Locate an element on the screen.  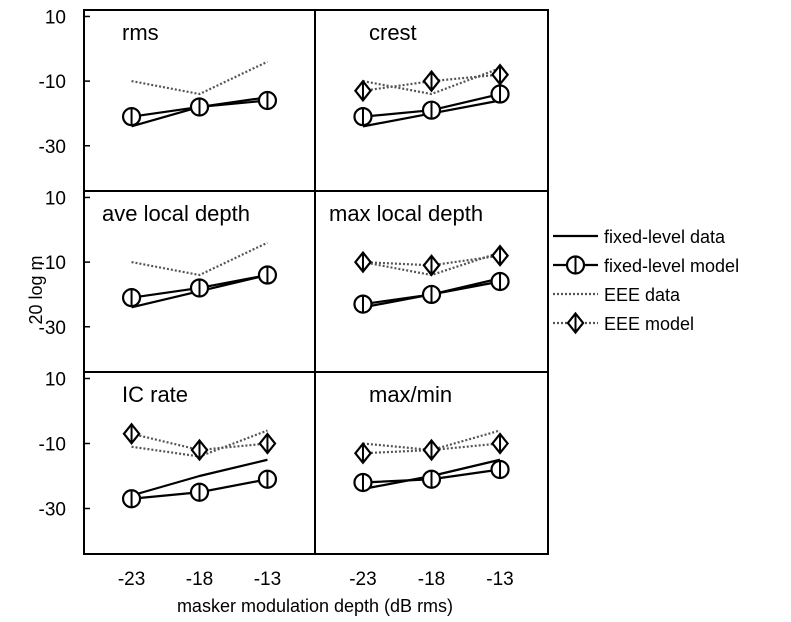
panel-title: max local depth is located at coordinates (406, 213).